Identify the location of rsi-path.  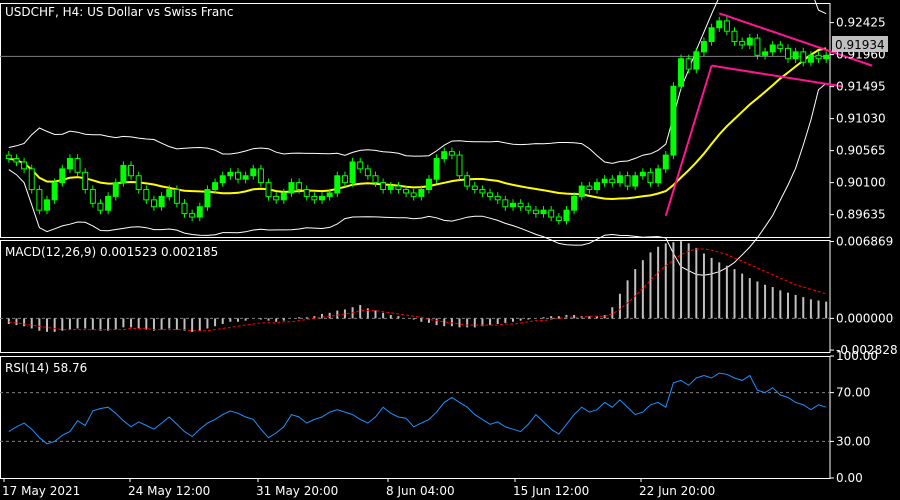
(417, 408).